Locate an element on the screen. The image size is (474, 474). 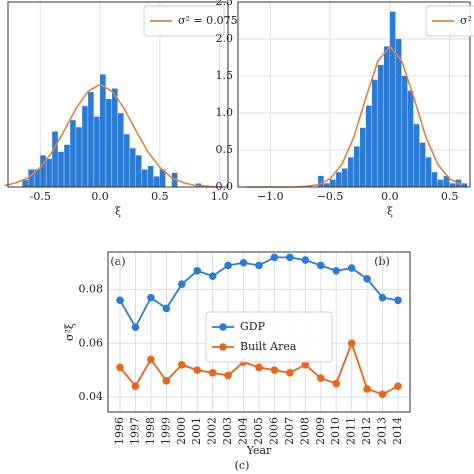
x-tick-label: 1999 is located at coordinates (165, 431).